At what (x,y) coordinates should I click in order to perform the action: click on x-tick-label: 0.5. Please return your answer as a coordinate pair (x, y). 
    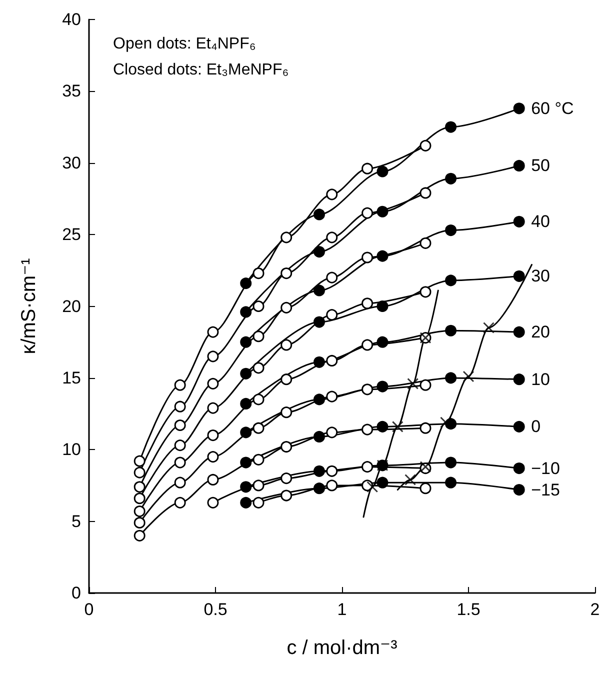
    Looking at the image, I should click on (216, 609).